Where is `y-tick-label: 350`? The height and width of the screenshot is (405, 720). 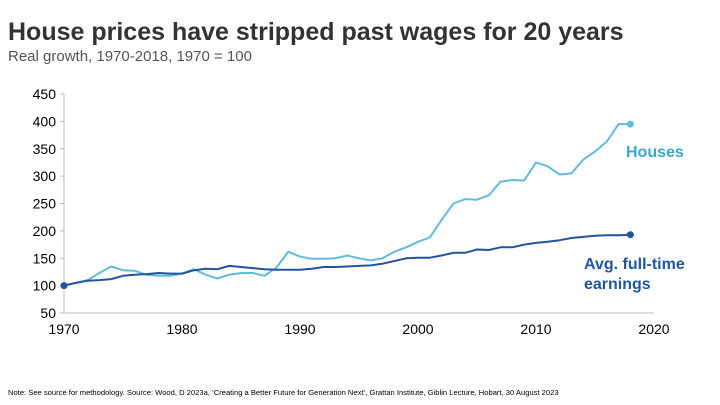
y-tick-label: 350 is located at coordinates (45, 149).